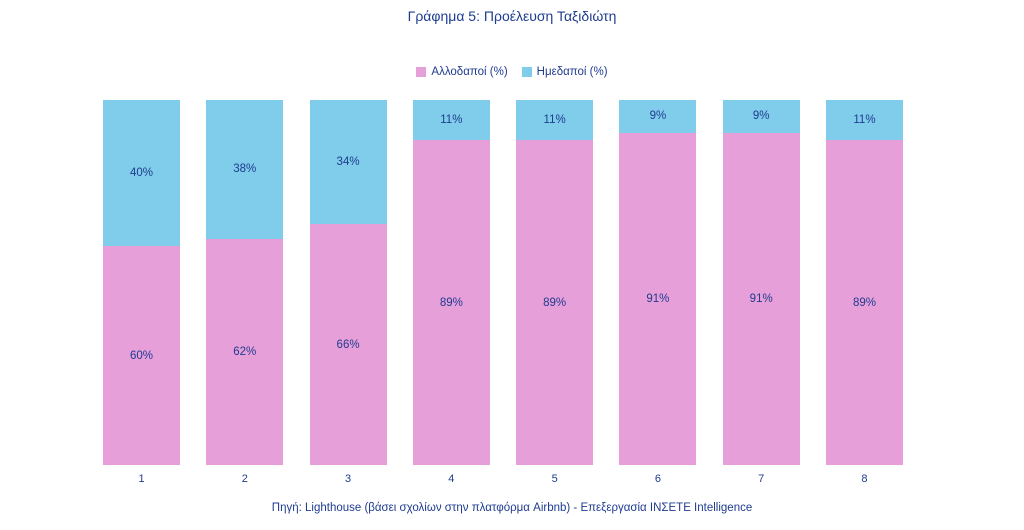  What do you see at coordinates (451, 479) in the screenshot?
I see `x-axis-label: 4` at bounding box center [451, 479].